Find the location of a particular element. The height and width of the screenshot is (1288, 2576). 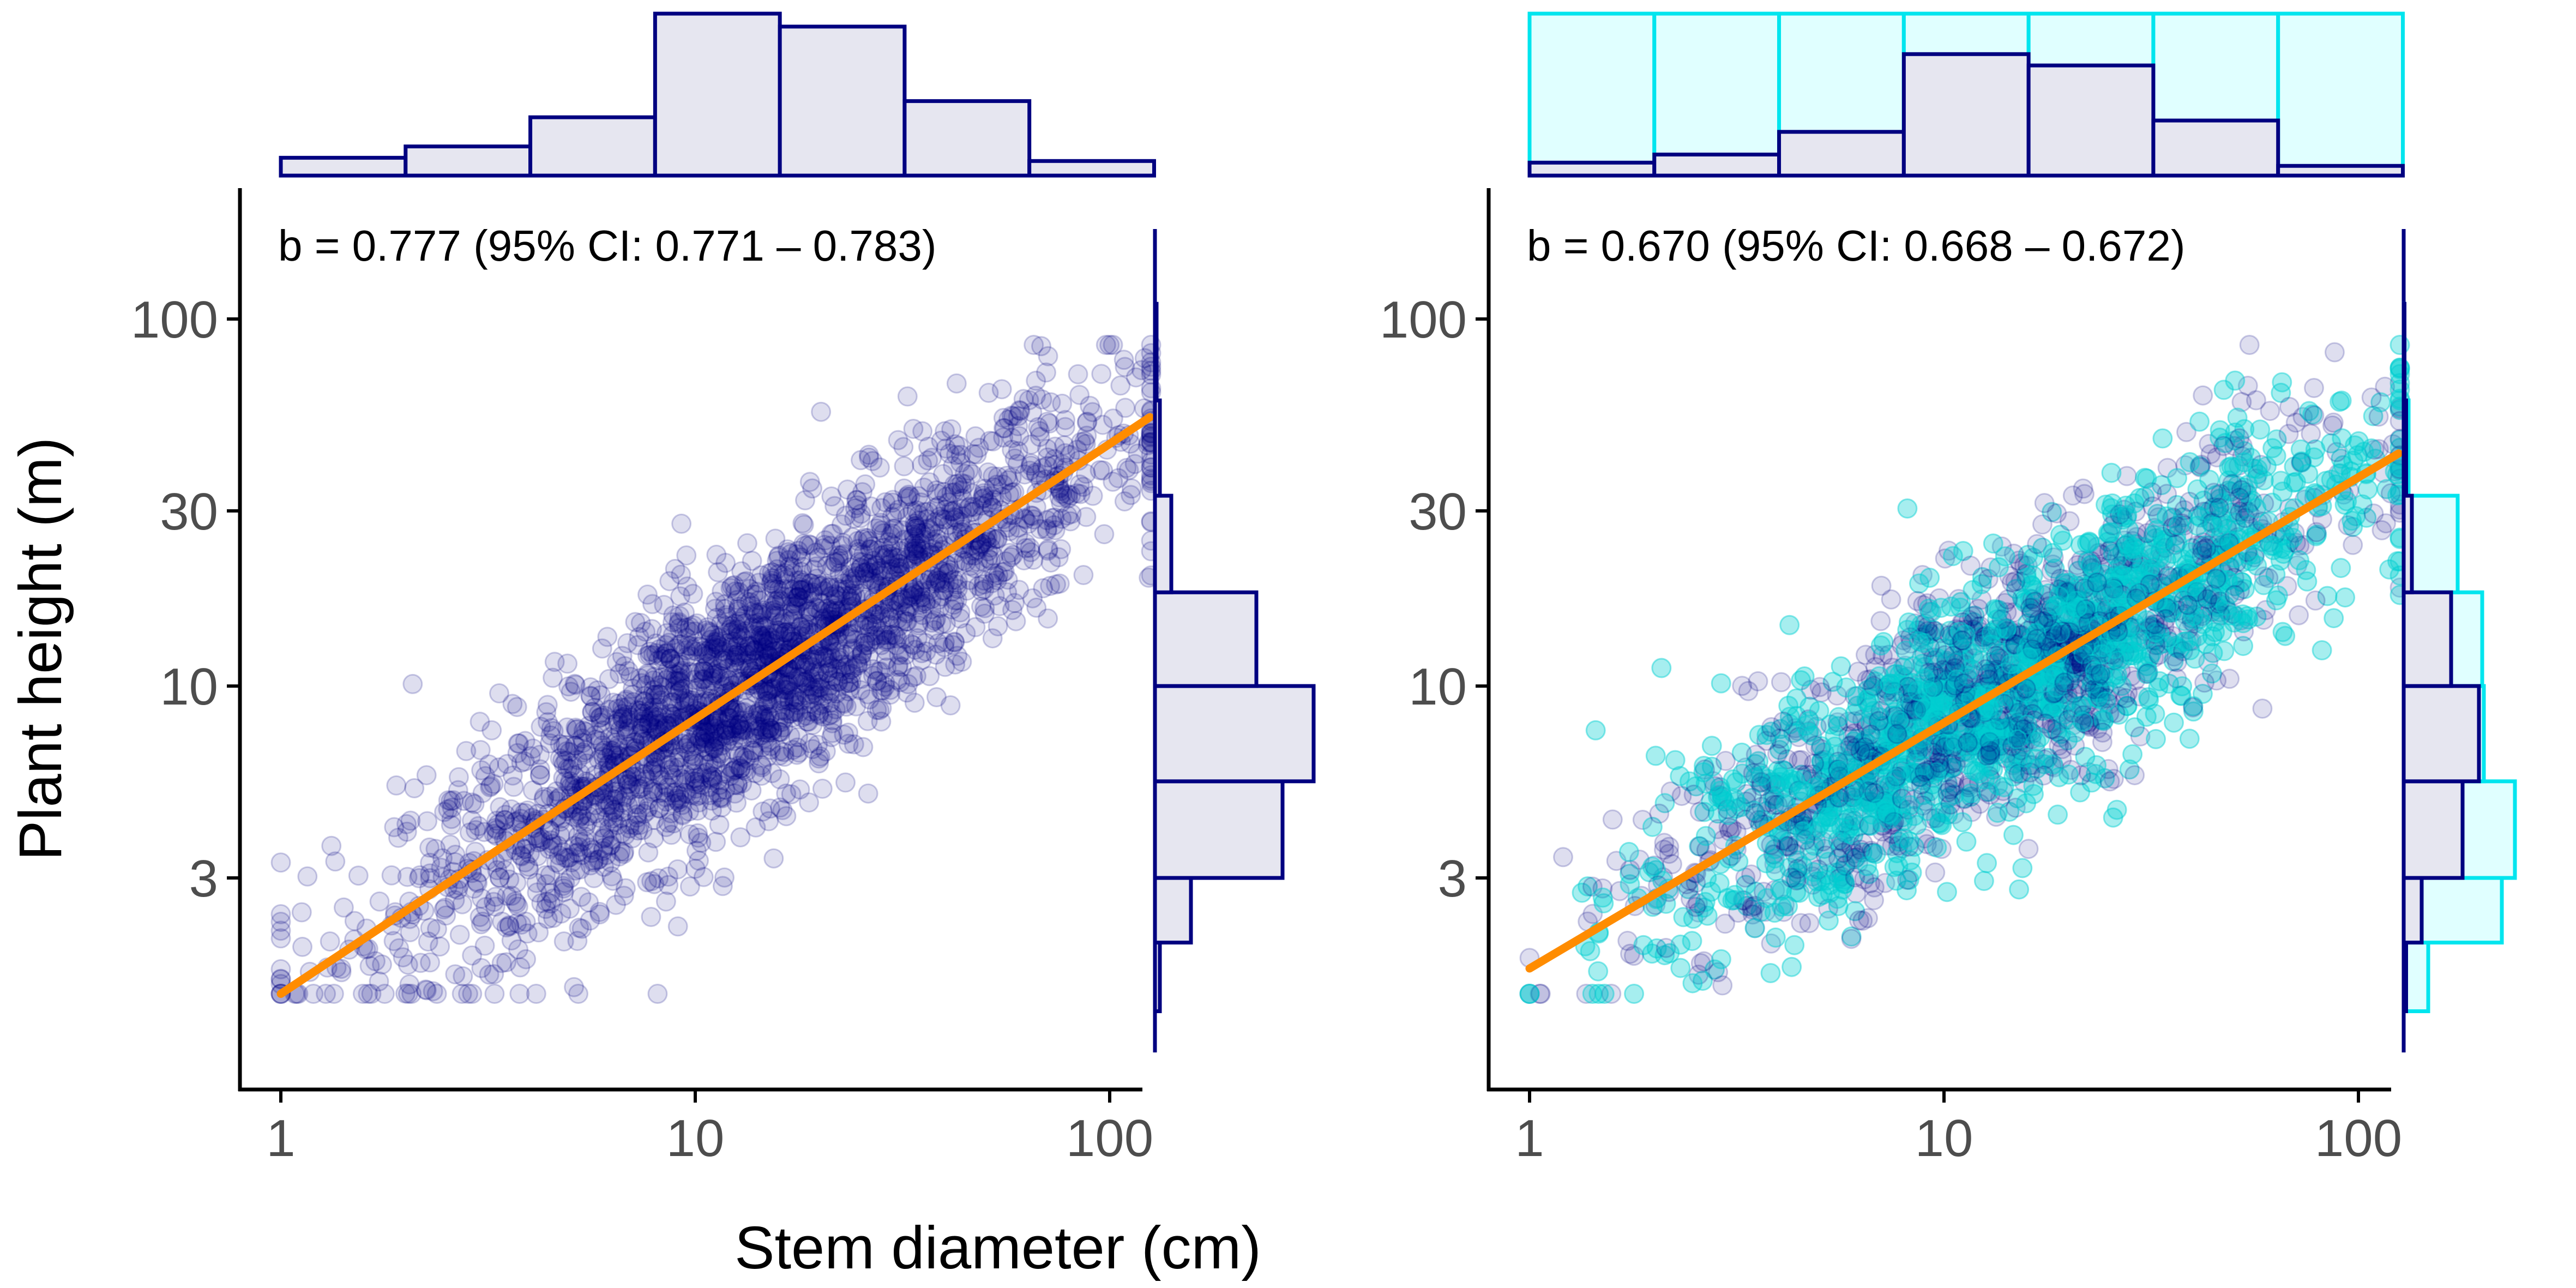

left-x-histogram is located at coordinates (717, 94).